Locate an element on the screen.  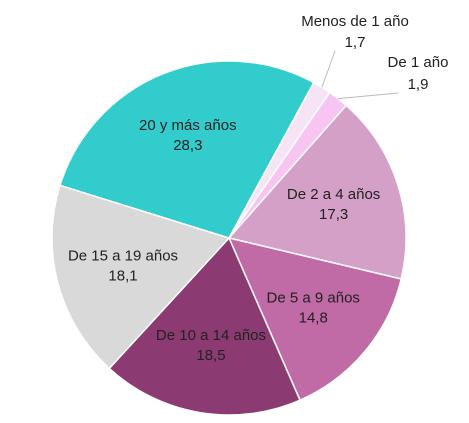
pie-slice is located at coordinates (315, 319).